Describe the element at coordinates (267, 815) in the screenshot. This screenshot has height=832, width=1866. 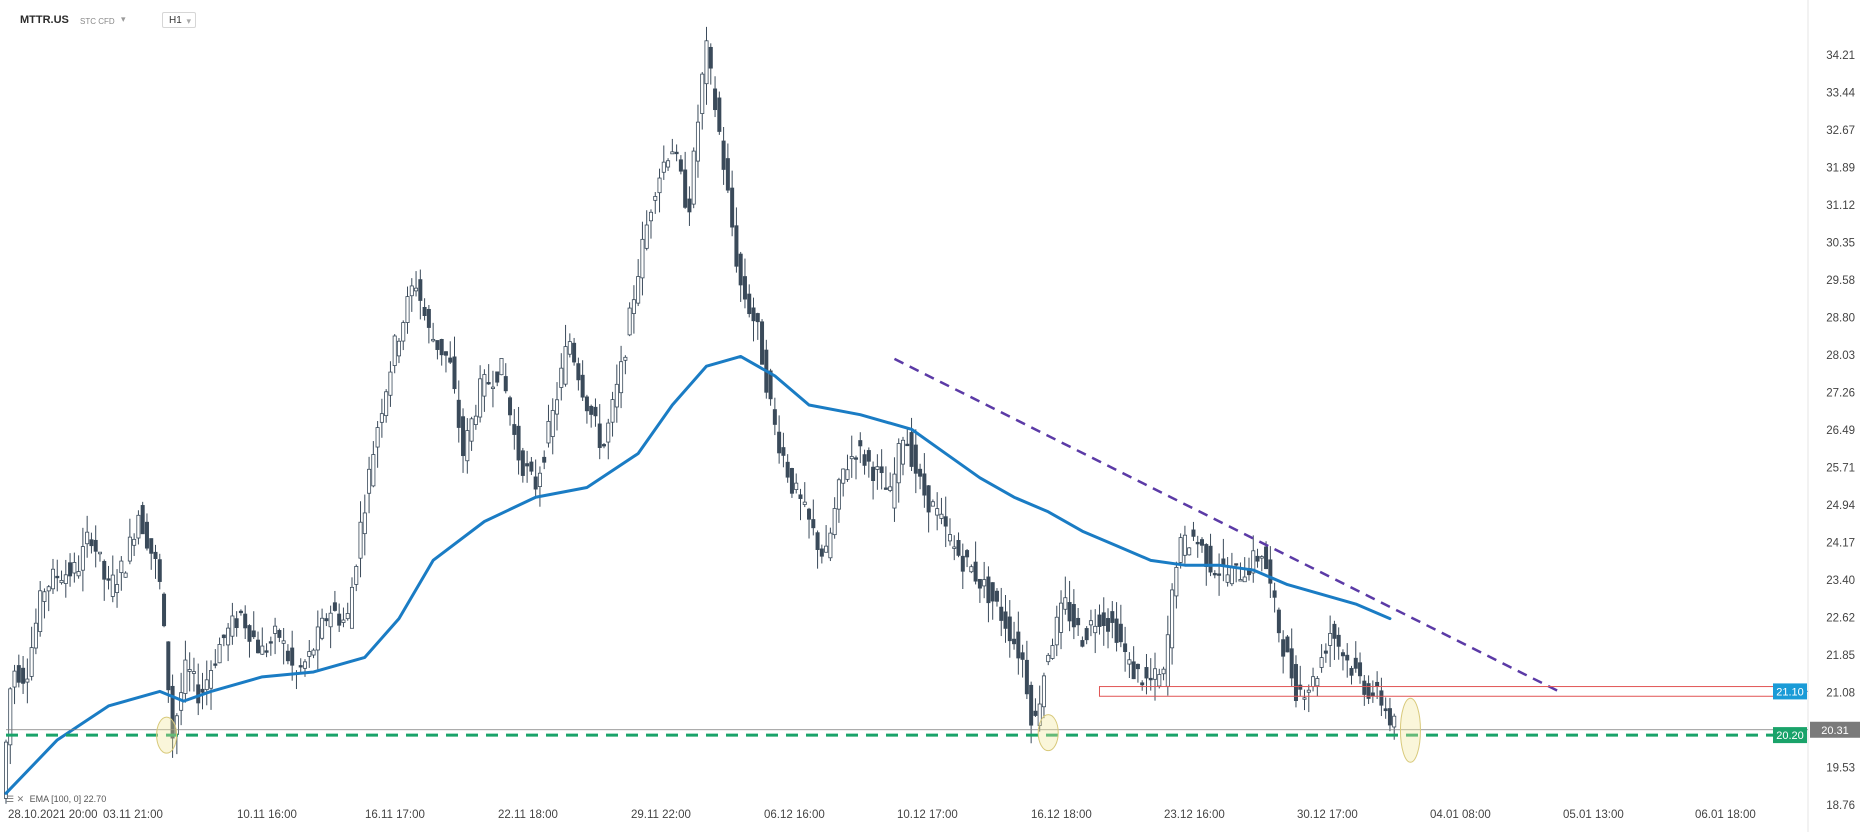
I see `x-tick-label: 10.11 16:00` at that location.